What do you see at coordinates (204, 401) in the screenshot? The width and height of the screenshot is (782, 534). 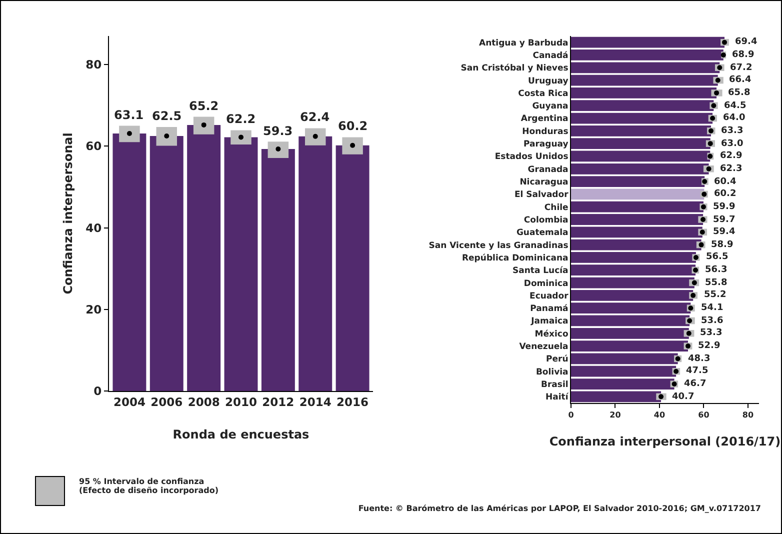 I see `x-tick-label: 2008` at bounding box center [204, 401].